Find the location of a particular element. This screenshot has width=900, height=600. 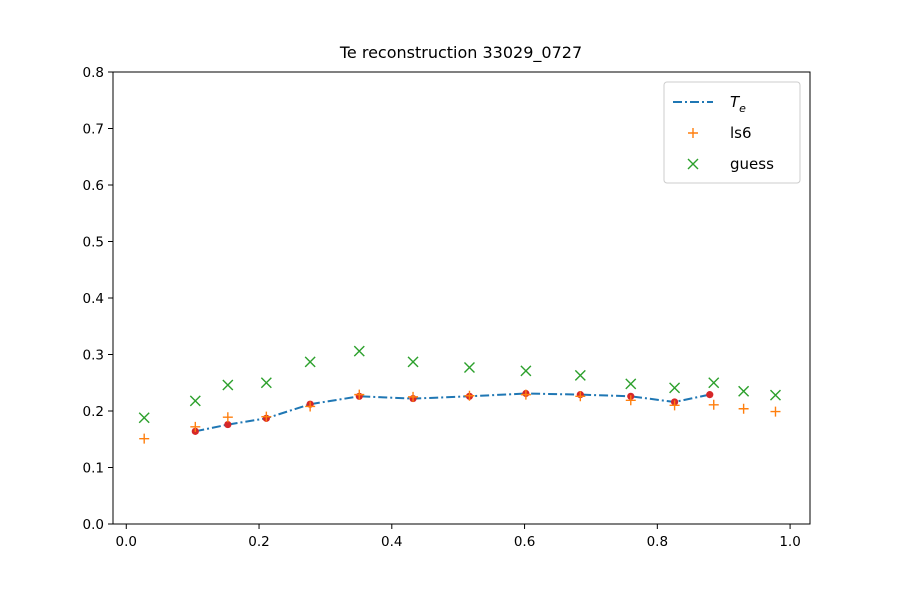

y-tick-label: 0.6 is located at coordinates (93, 186).